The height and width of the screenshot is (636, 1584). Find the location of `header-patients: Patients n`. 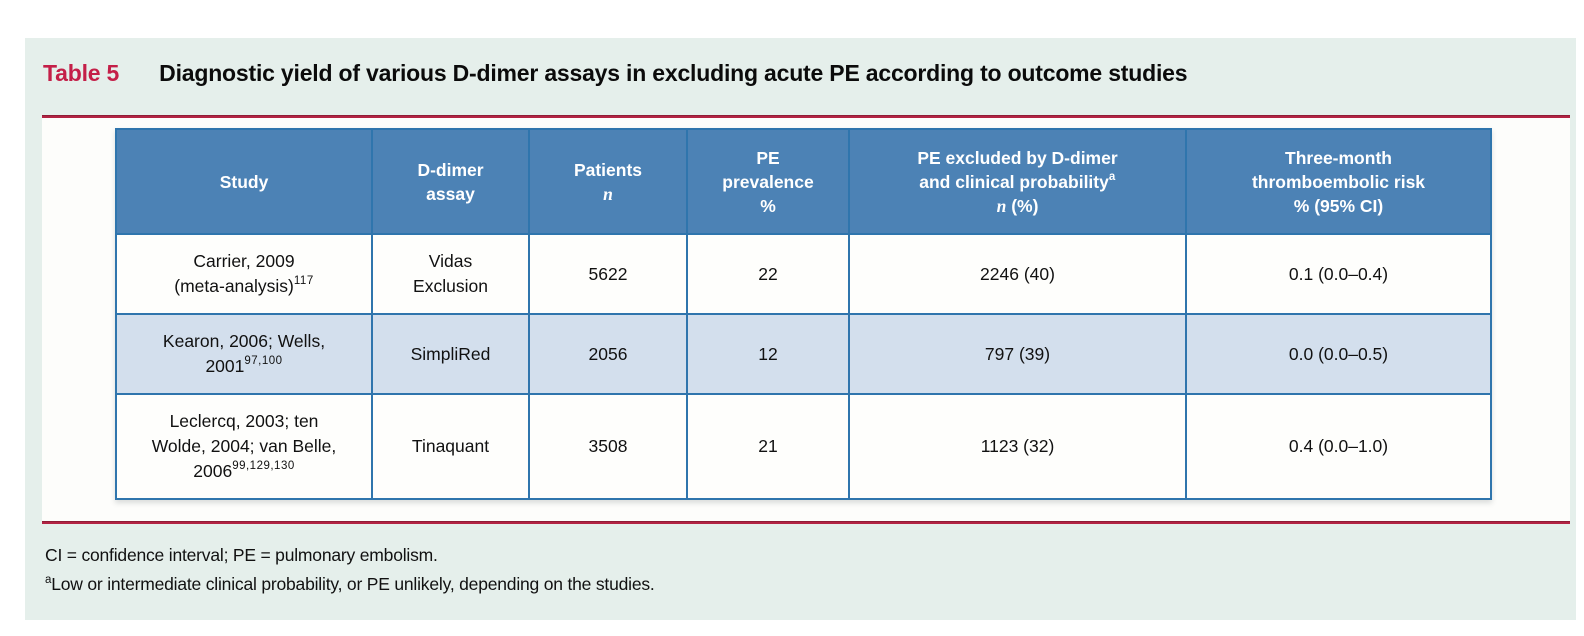

header-patients: Patients n is located at coordinates (608, 181).